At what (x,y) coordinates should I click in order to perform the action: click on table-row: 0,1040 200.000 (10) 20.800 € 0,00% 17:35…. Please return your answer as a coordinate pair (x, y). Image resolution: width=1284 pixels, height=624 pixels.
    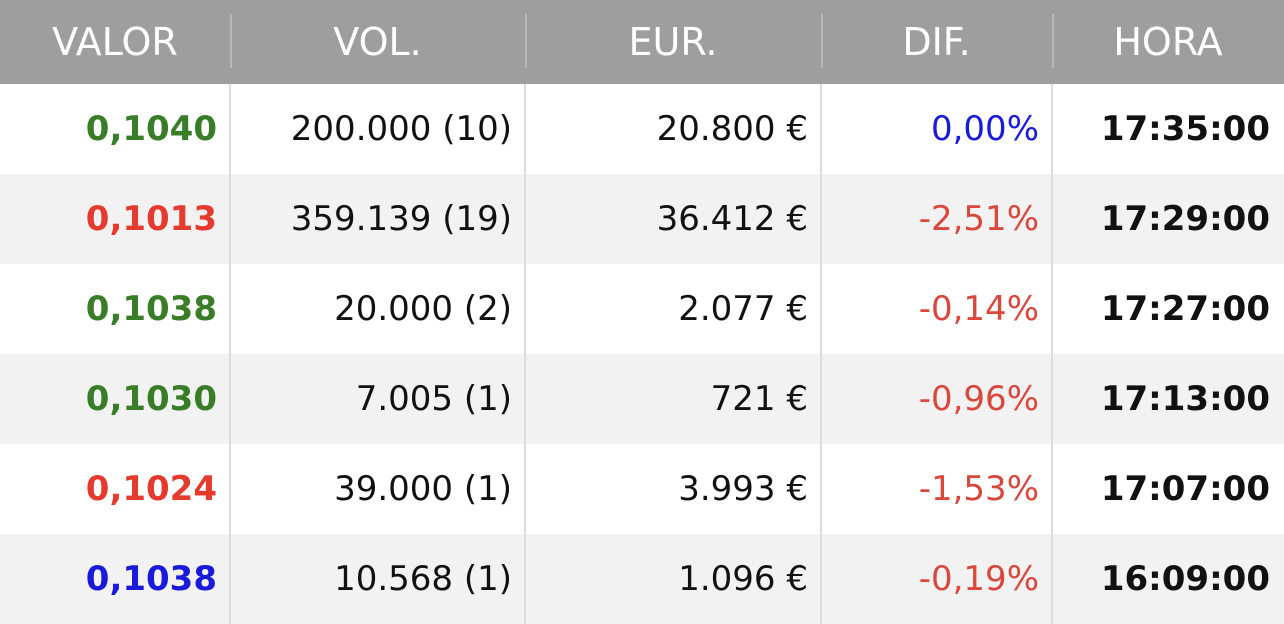
    Looking at the image, I should click on (642, 129).